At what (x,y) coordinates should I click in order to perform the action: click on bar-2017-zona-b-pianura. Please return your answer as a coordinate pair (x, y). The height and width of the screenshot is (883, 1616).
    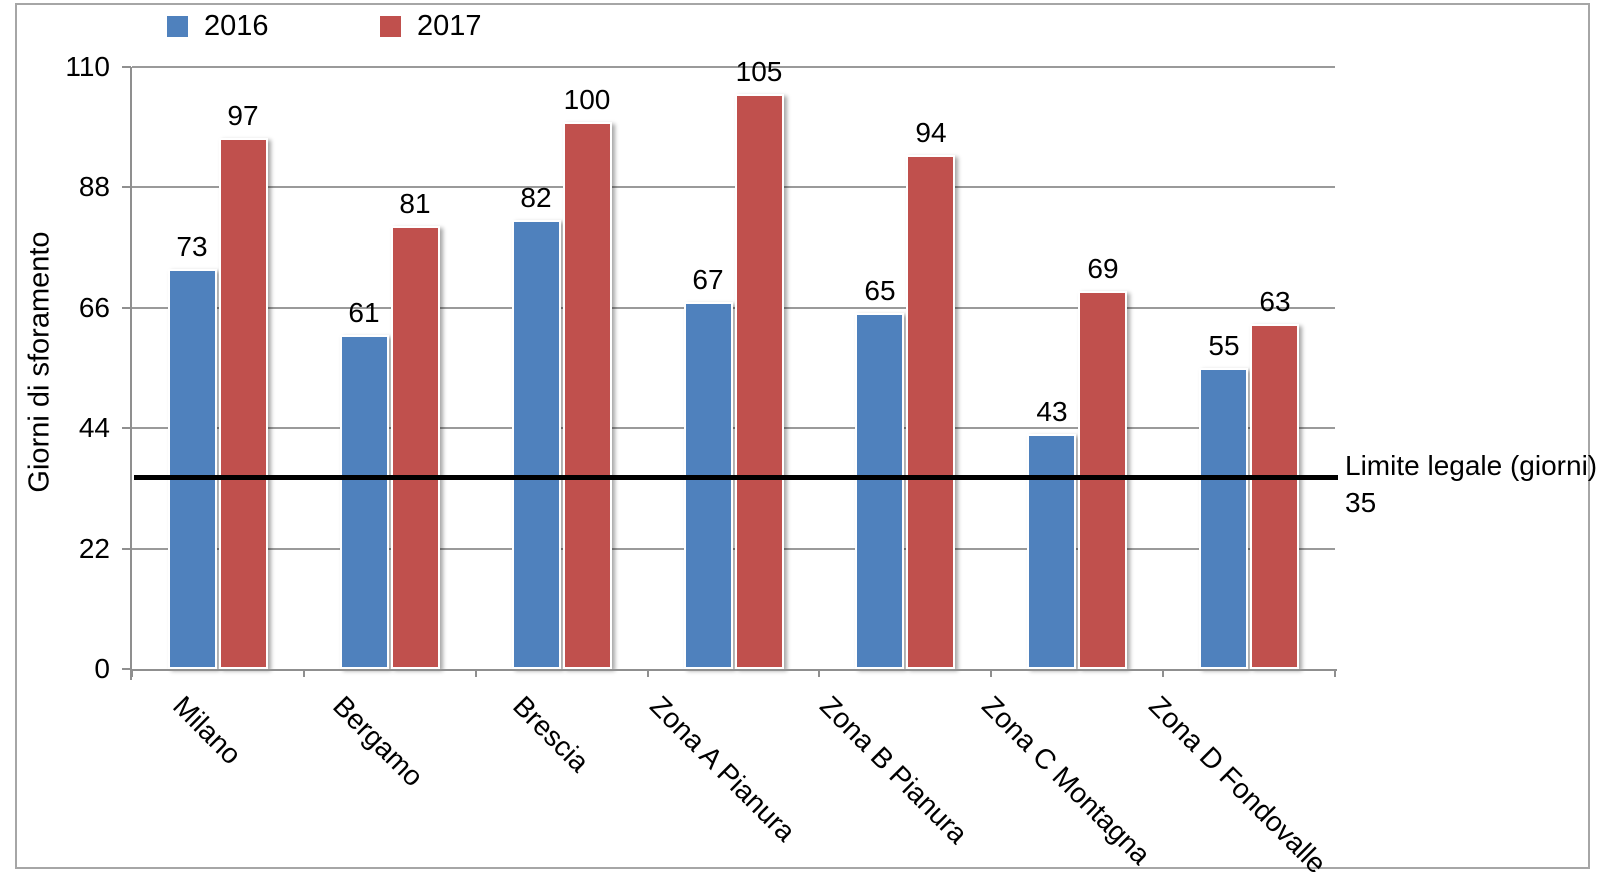
    Looking at the image, I should click on (930, 412).